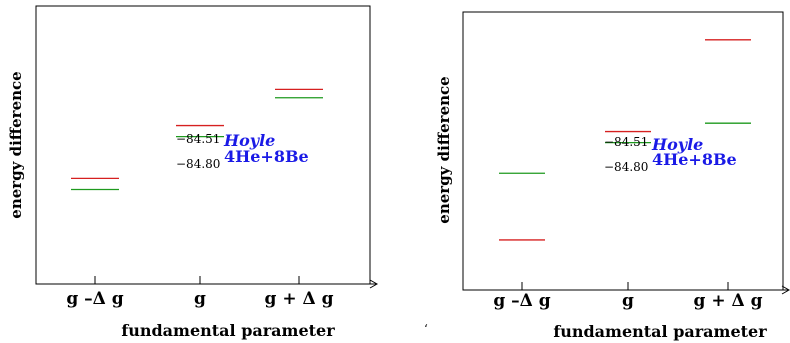 This screenshot has height=343, width=790. I want to click on annotations-left: −84.51 −84.80 Hoyle 4He+8Be, so click(242, 151).